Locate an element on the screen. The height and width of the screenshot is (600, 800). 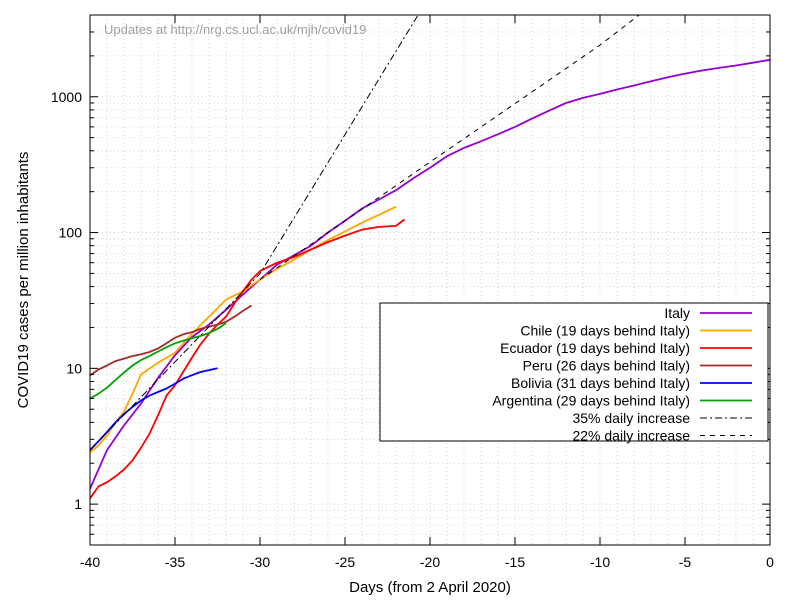
series-line-peru is located at coordinates (171, 340).